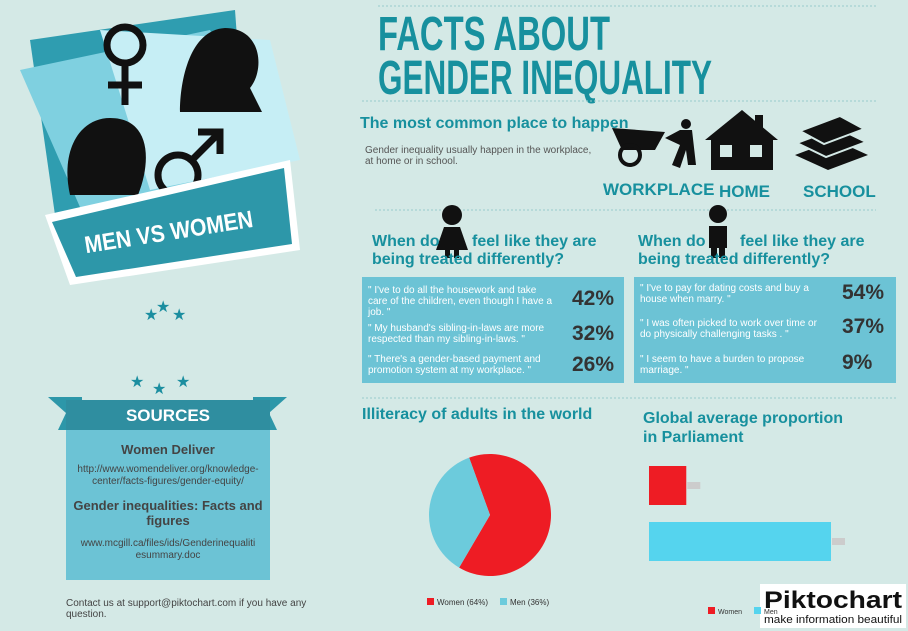 The height and width of the screenshot is (631, 908). I want to click on boy-icon, so click(718, 231).